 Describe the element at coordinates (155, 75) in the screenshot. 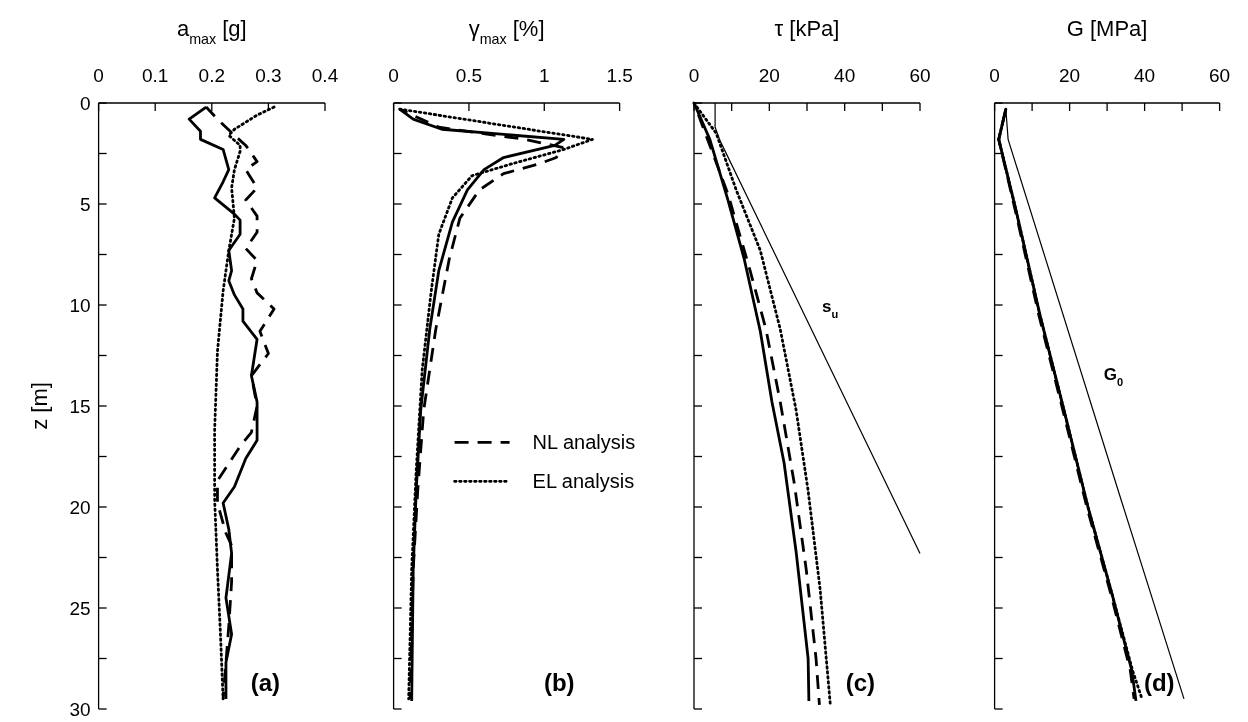

I see `x-tick-label: 0.1` at that location.